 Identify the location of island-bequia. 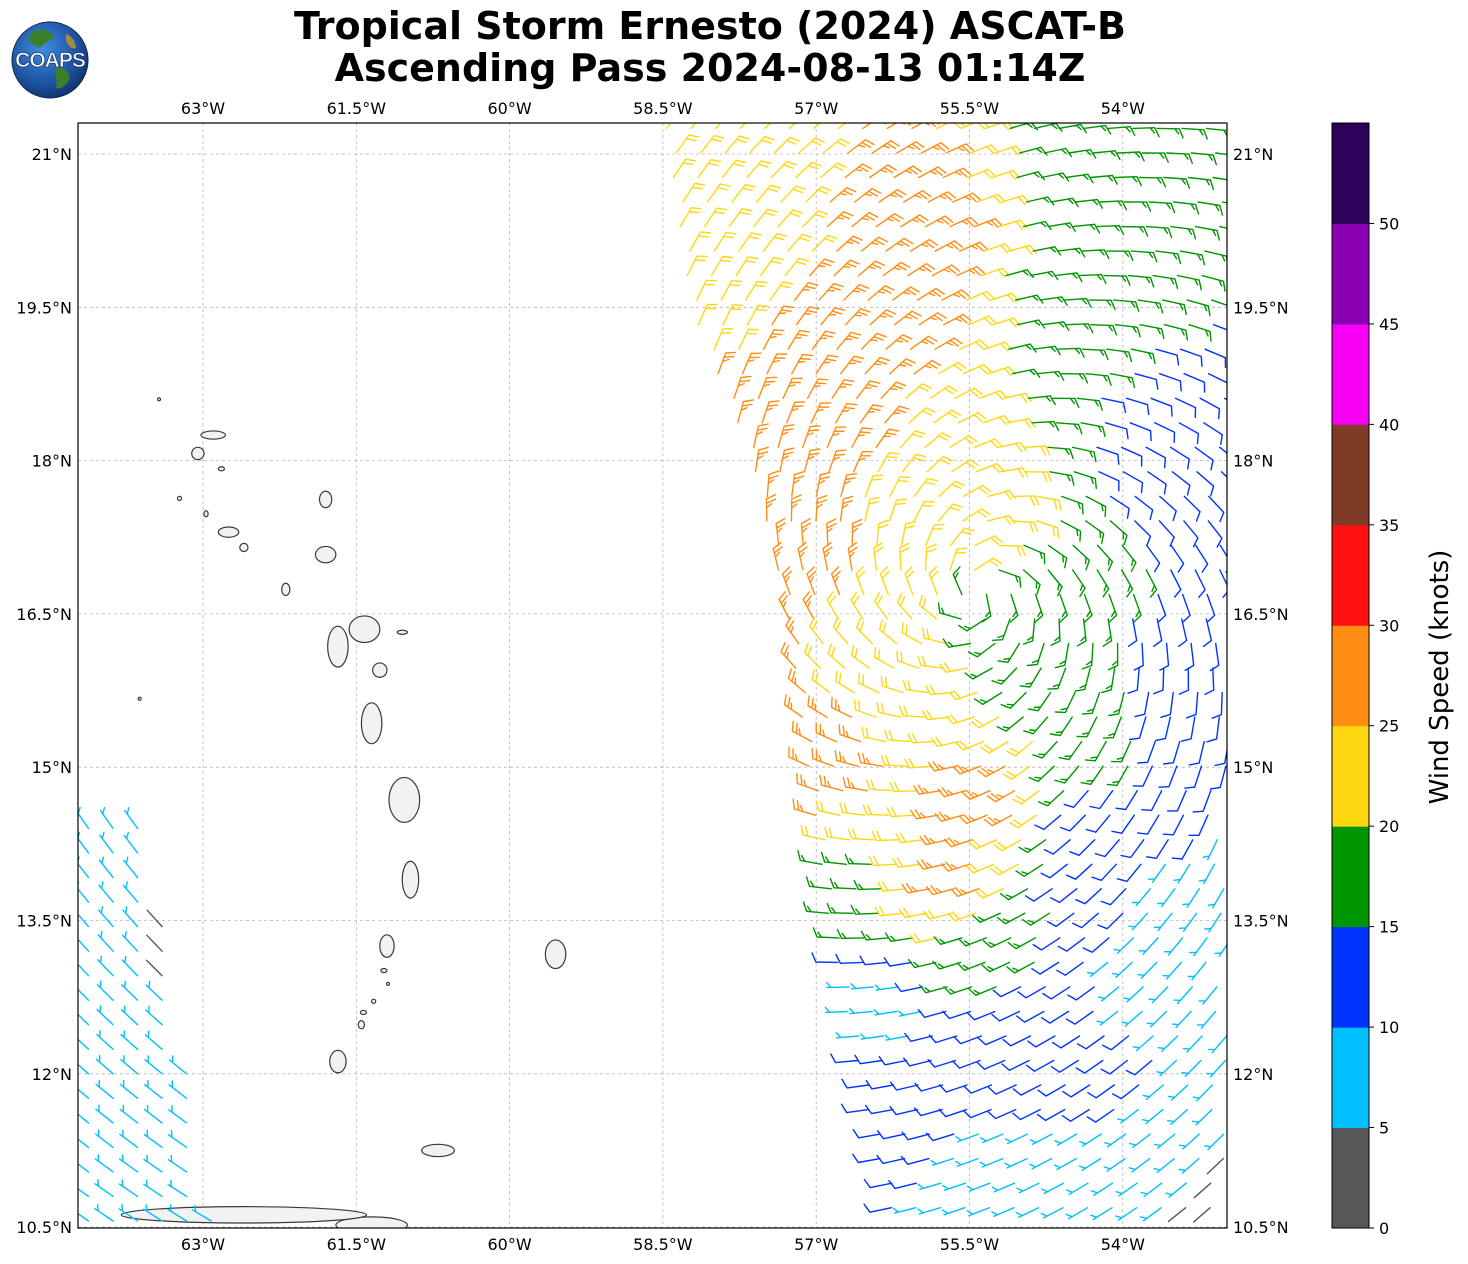
(384, 970).